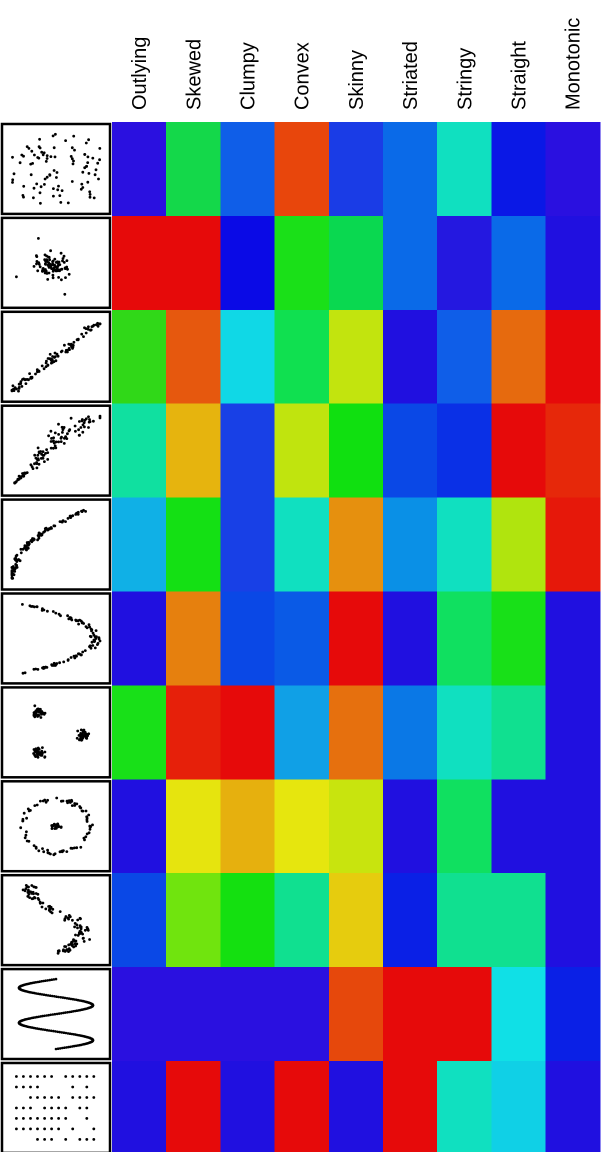  What do you see at coordinates (248, 451) in the screenshot?
I see `cell-r3-c2` at bounding box center [248, 451].